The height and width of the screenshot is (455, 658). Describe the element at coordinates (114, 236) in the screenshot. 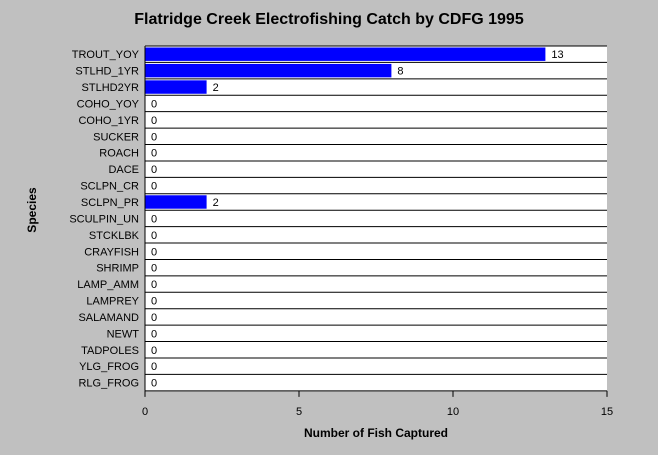

I see `category-label: STCKLBK` at that location.